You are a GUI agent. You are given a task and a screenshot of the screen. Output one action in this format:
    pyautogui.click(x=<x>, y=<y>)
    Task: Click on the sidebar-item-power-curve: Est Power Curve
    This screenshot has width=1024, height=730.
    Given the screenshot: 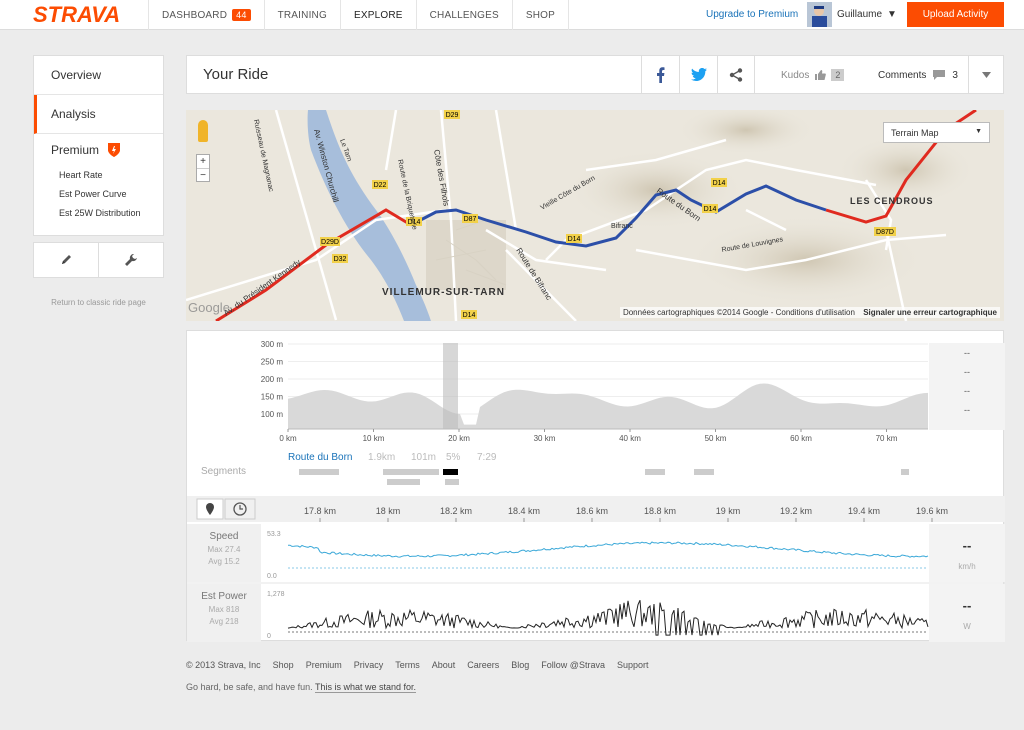 What is the action you would take?
    pyautogui.click(x=93, y=194)
    